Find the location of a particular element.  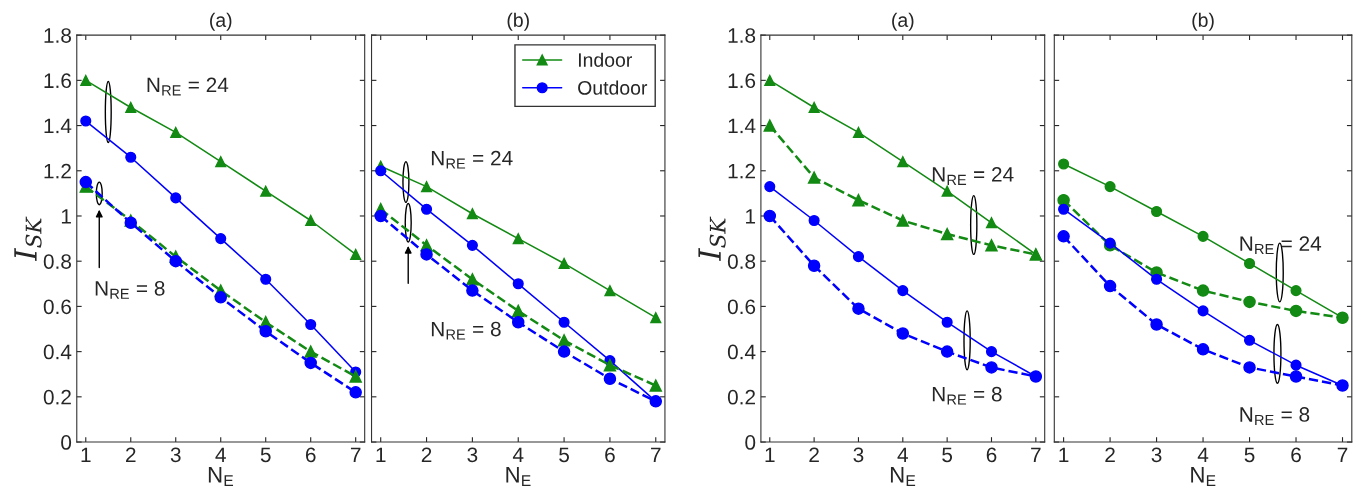

legend-label: Outdoor is located at coordinates (613, 87).